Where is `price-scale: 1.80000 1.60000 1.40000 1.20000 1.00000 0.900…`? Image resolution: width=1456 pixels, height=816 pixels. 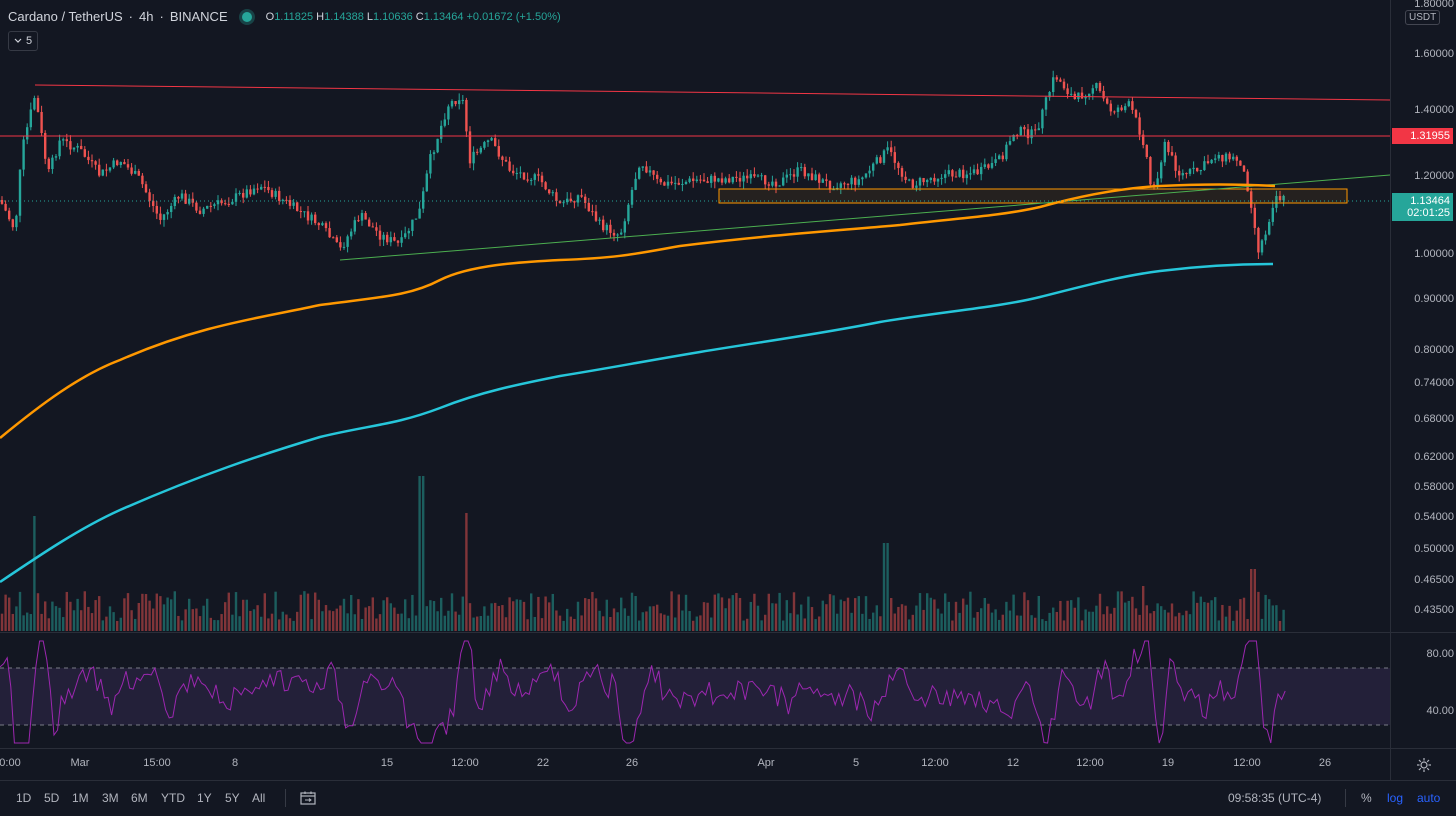 price-scale: 1.80000 1.60000 1.40000 1.20000 1.00000 0.900… is located at coordinates (1423, 316).